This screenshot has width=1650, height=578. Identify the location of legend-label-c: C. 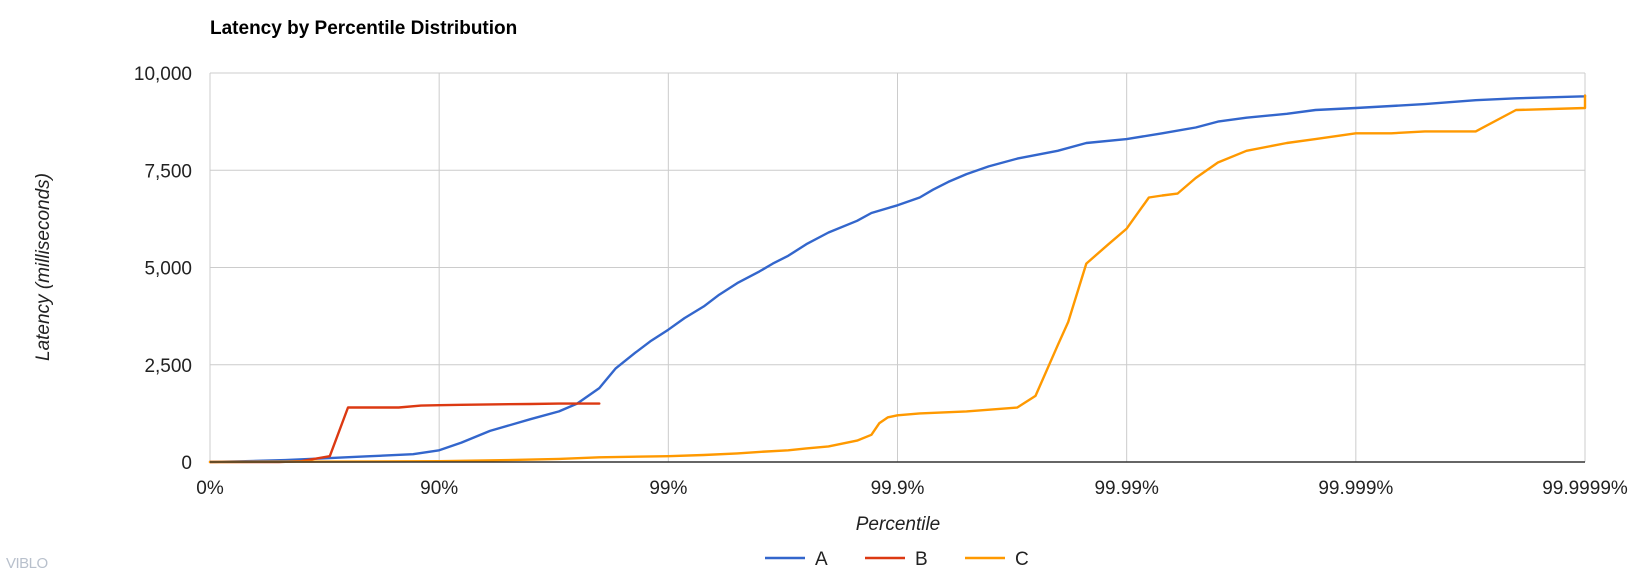
(1022, 559).